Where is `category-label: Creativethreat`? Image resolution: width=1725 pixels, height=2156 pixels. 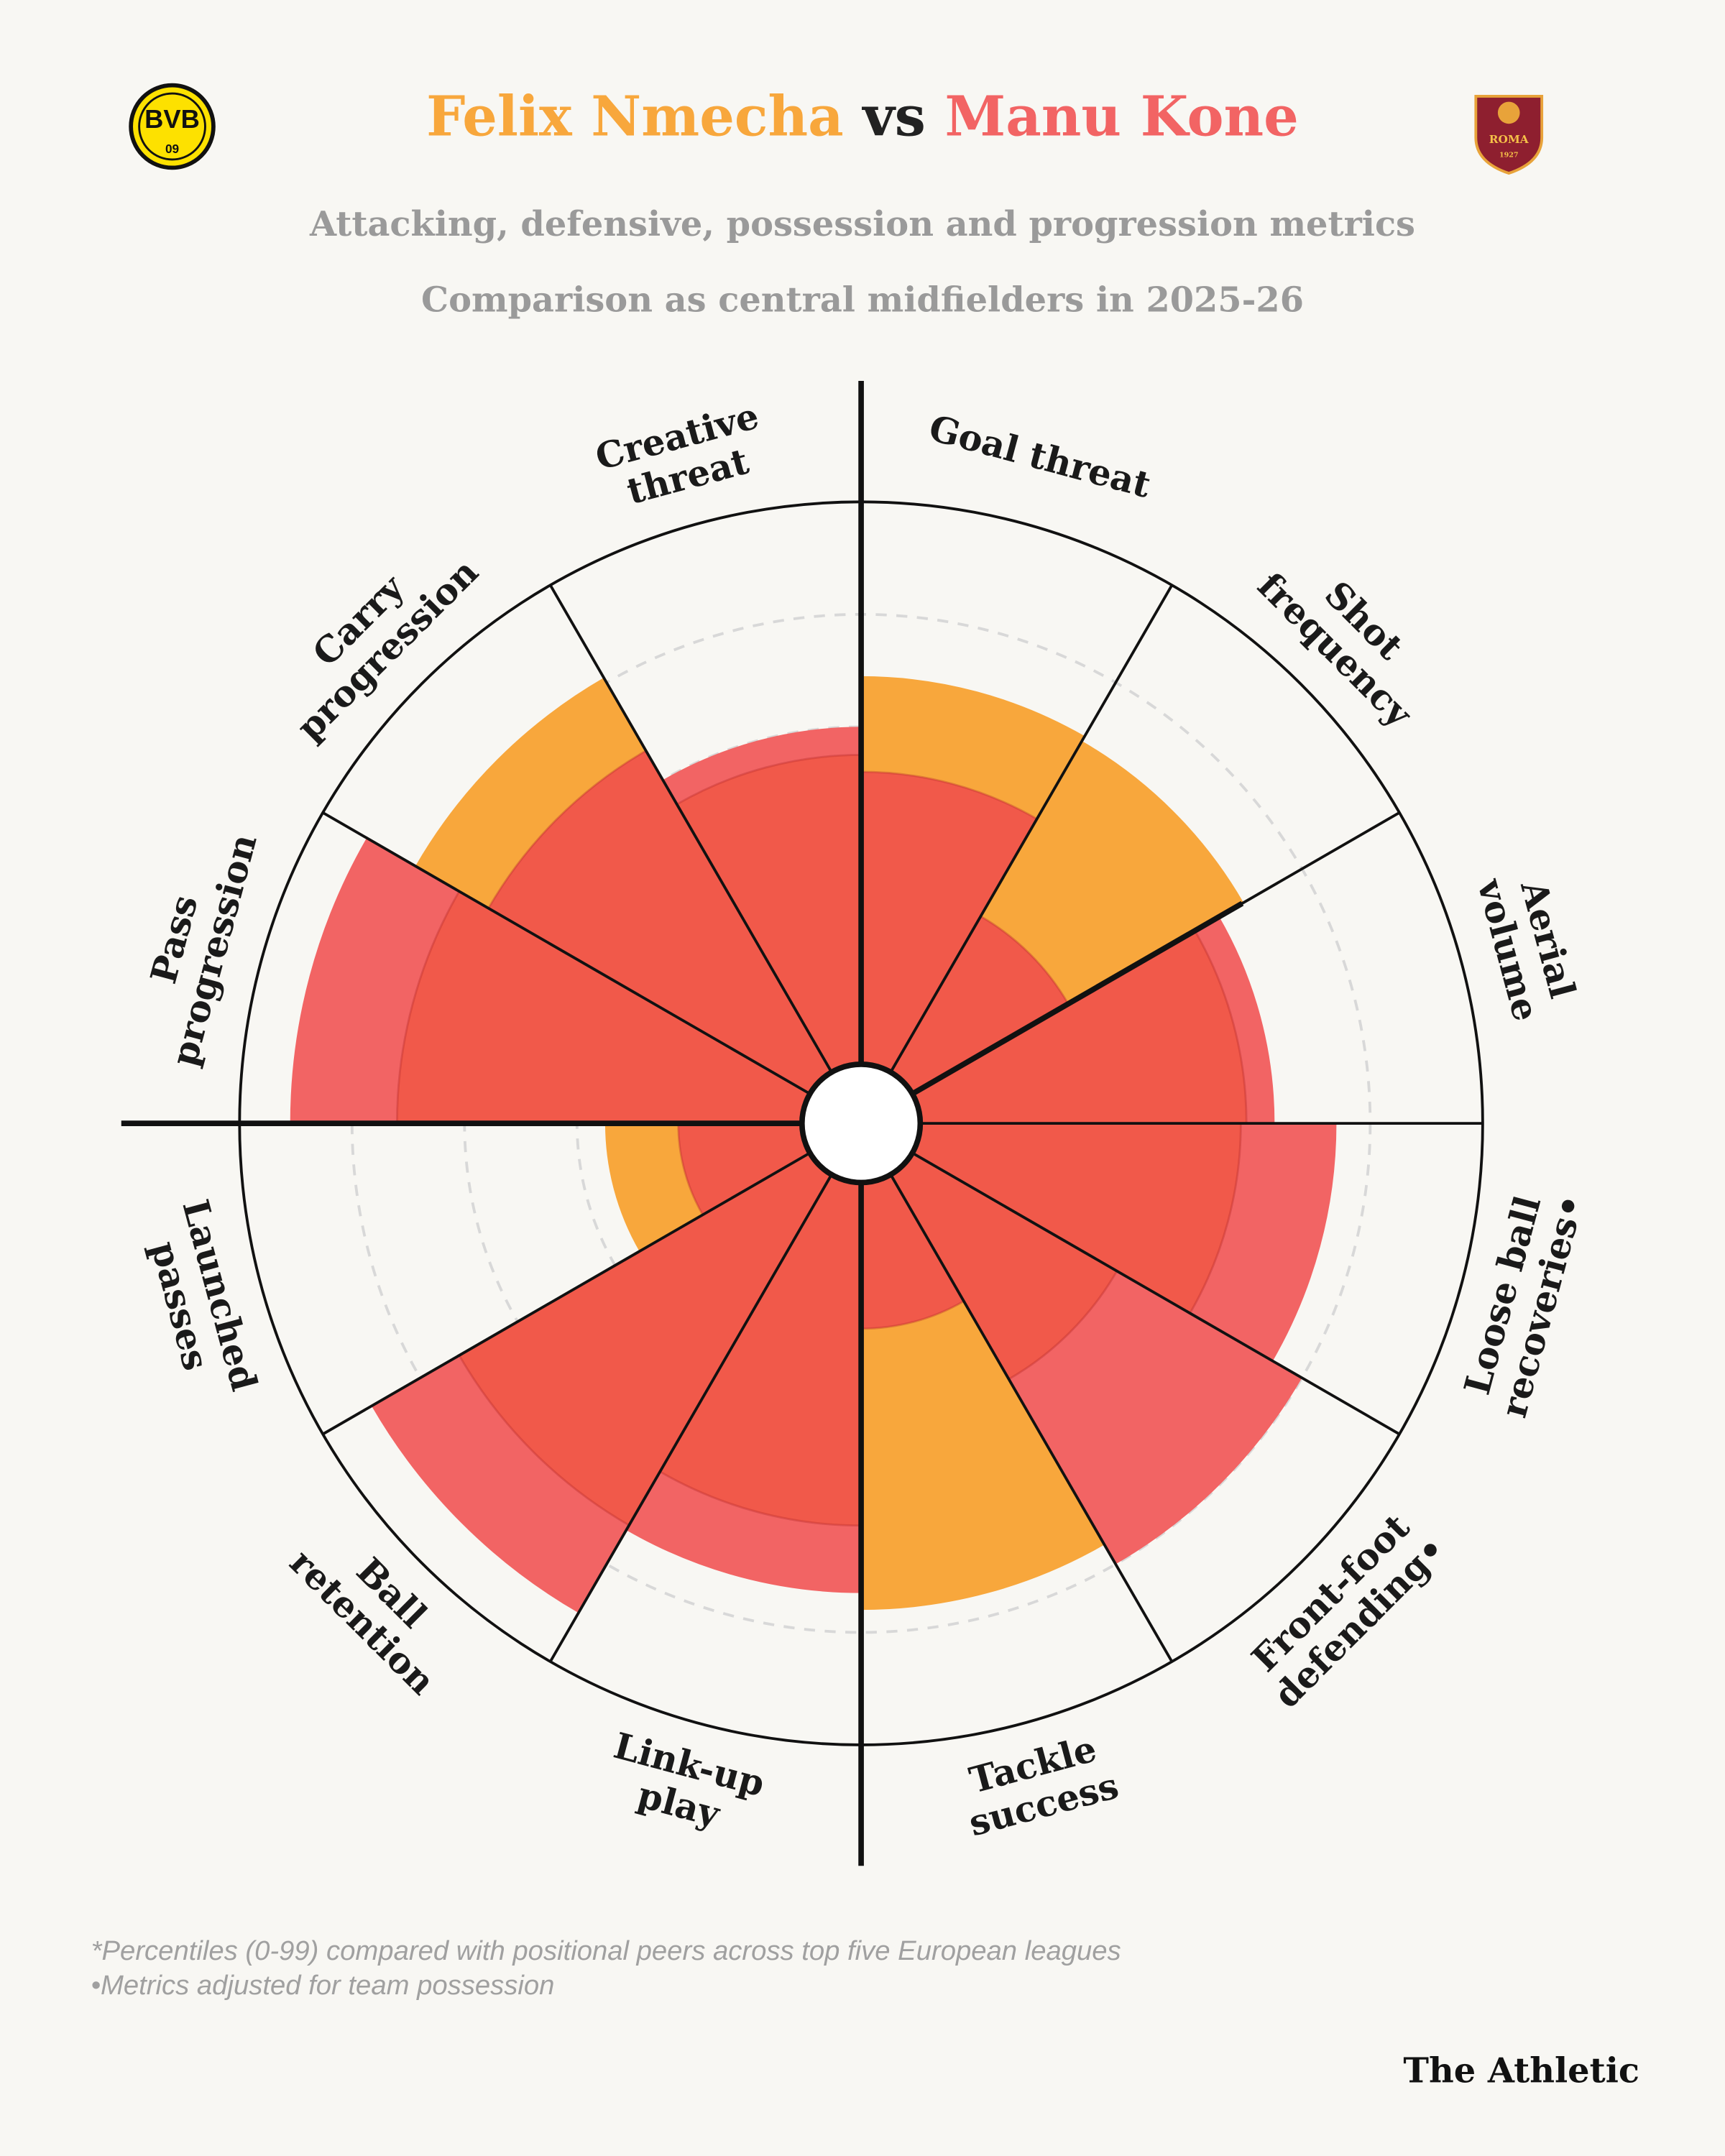
category-label: Creativethreat is located at coordinates (682, 457).